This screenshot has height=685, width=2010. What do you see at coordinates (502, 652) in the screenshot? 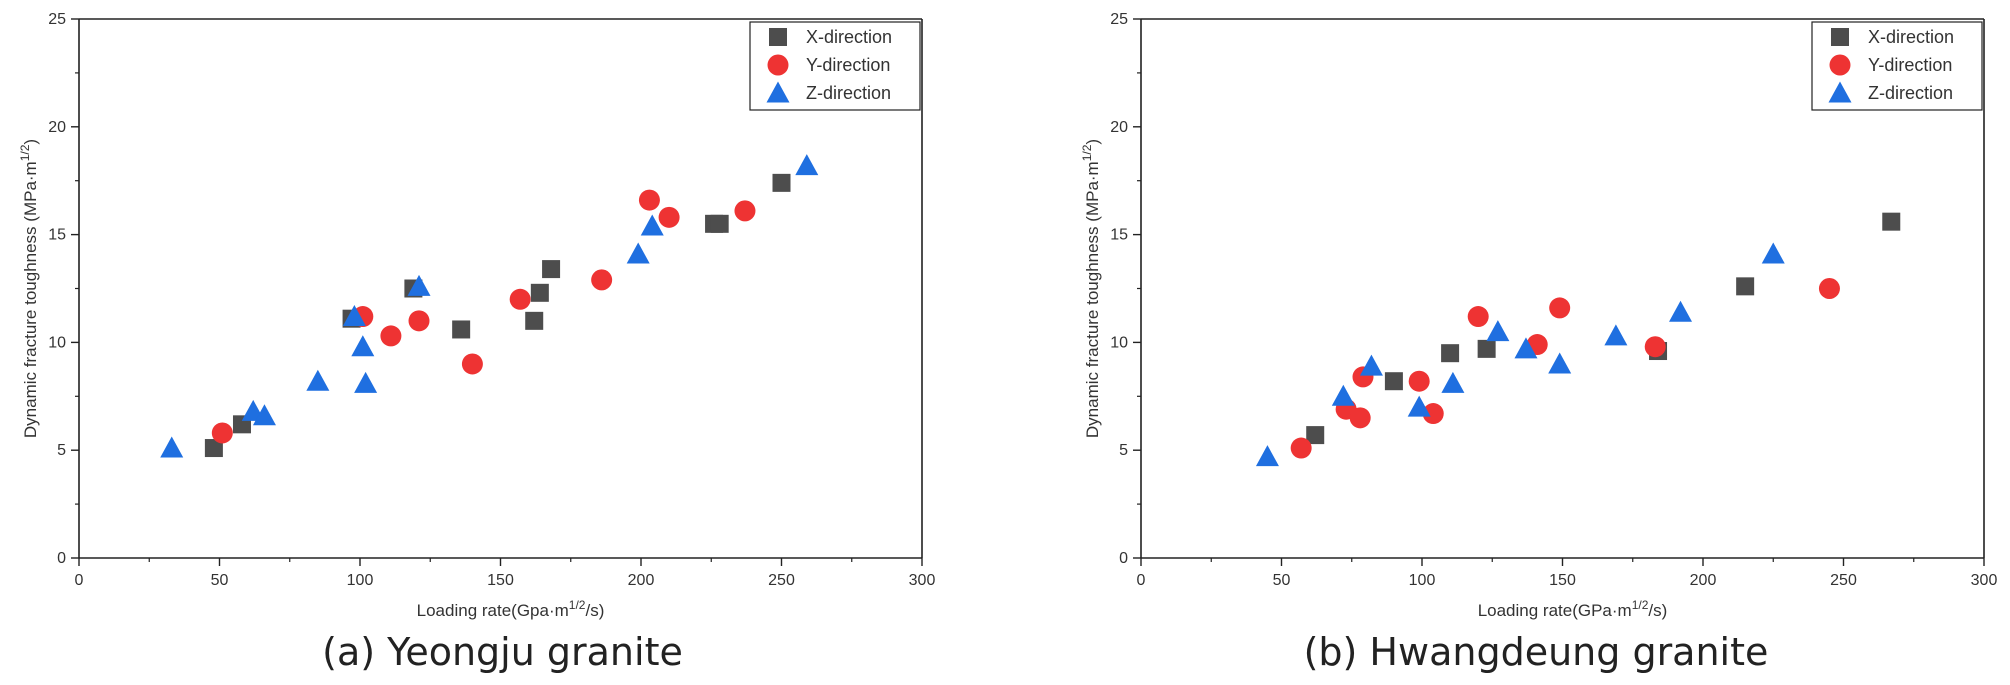
I see `chart-a-caption: (a) Yeongju granite` at bounding box center [502, 652].